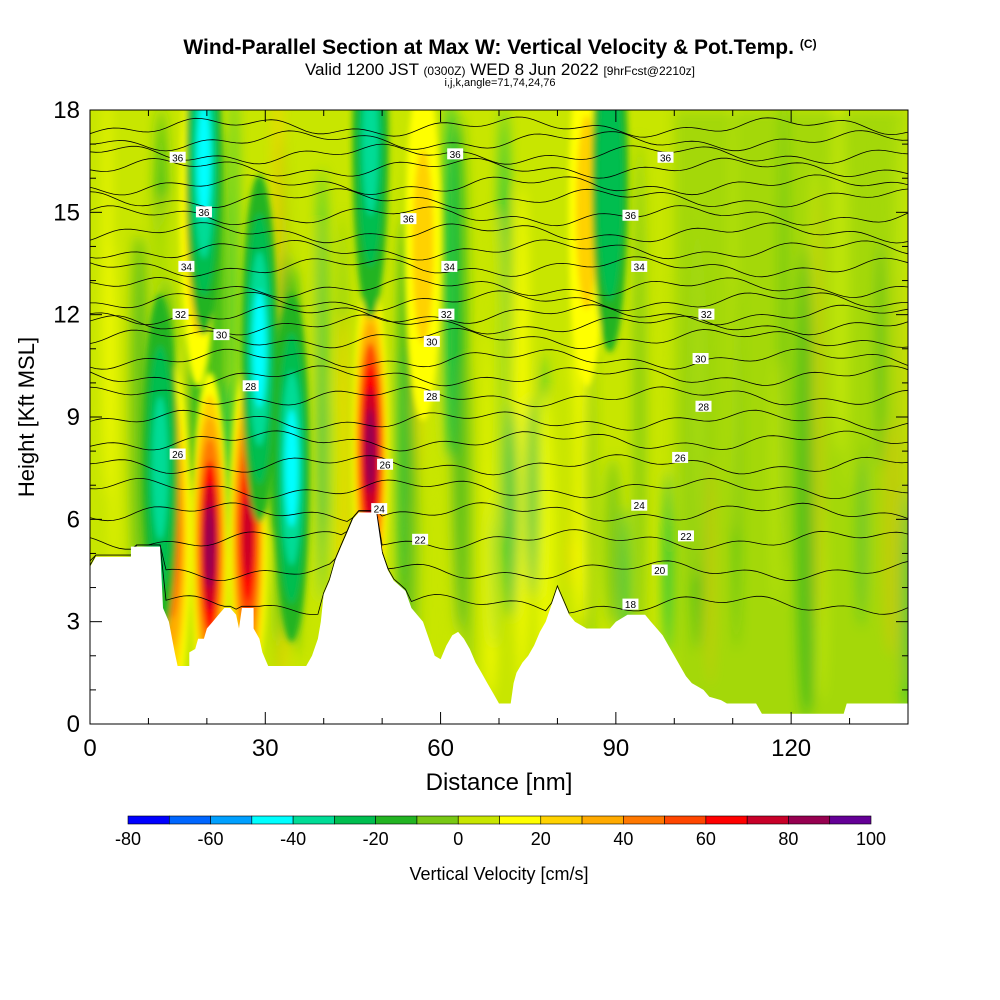 This screenshot has width=1000, height=1000. What do you see at coordinates (293, 839) in the screenshot?
I see `colorbar-tick-label: -40` at bounding box center [293, 839].